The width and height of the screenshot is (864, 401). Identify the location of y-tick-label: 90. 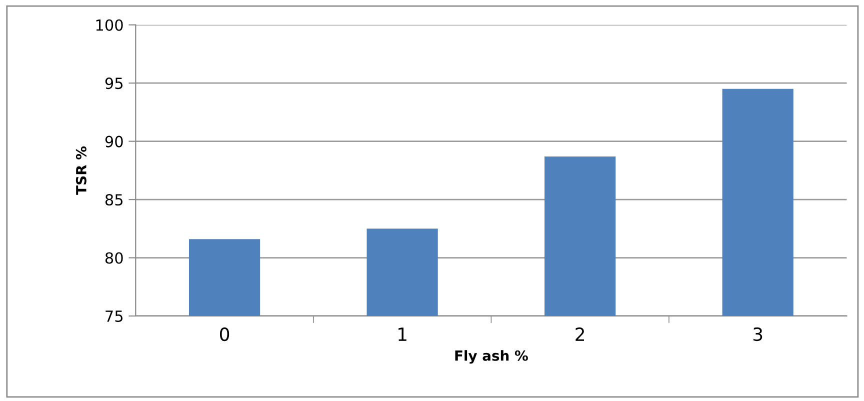
(114, 142).